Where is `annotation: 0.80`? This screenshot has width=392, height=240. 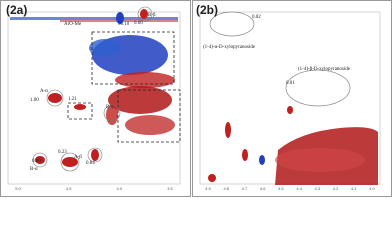 annotation: 0.80 is located at coordinates (36, 161).